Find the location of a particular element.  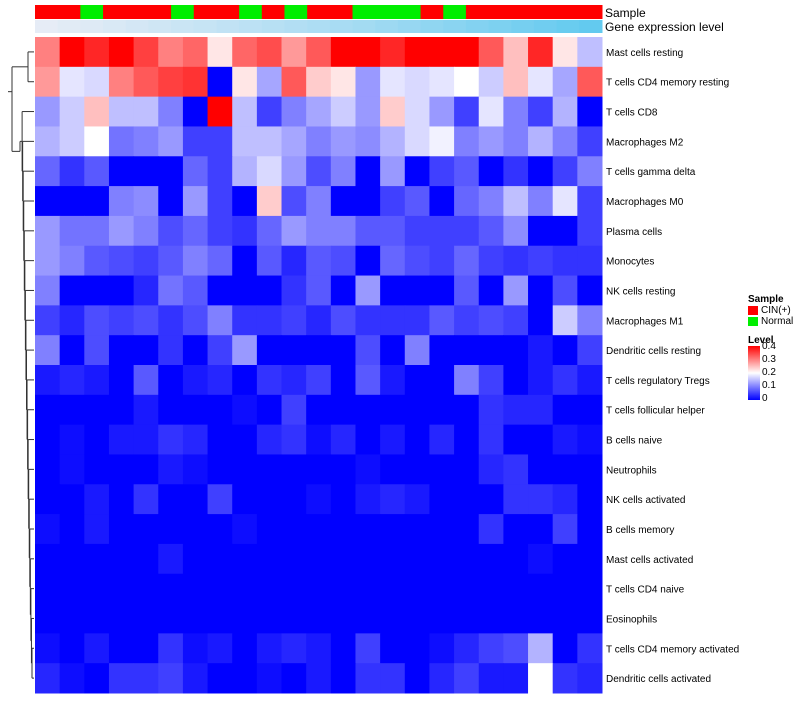

row-label: Dendritic cells activated is located at coordinates (658, 679).